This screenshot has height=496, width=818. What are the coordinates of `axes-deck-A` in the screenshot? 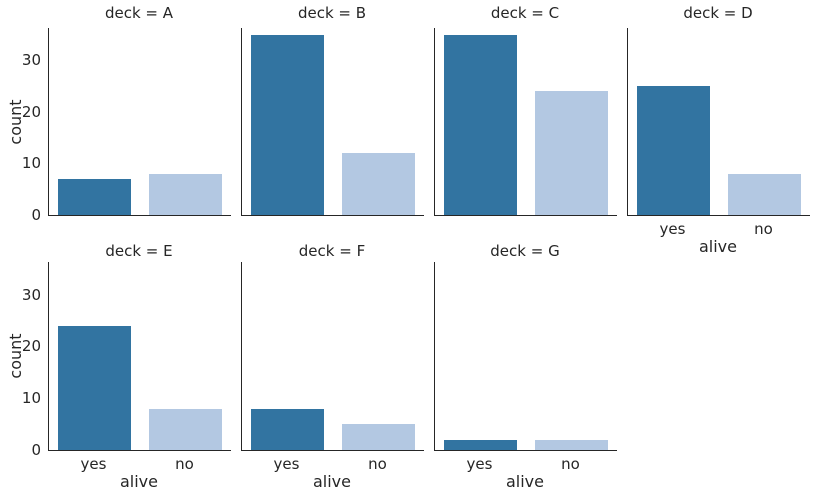 It's located at (139, 122).